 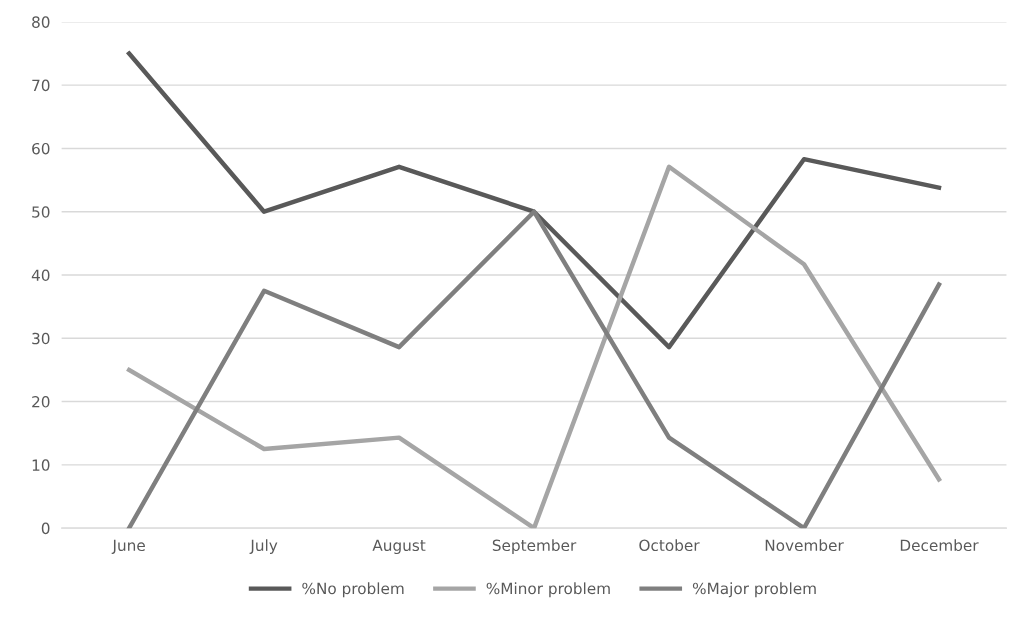 I want to click on y-tick-label: 50, so click(x=41, y=212).